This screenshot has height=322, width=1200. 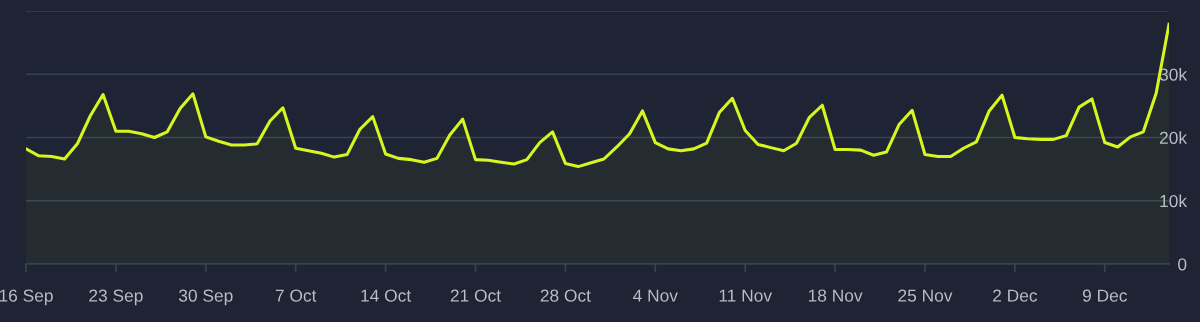 What do you see at coordinates (1182, 264) in the screenshot?
I see `y-tick-label: 0` at bounding box center [1182, 264].